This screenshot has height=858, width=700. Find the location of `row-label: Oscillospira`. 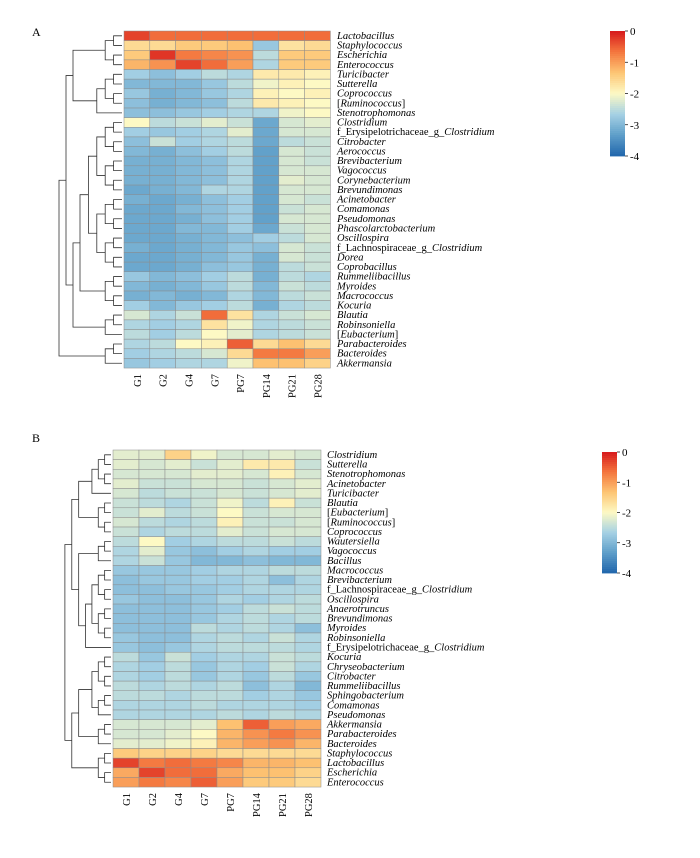

row-label: Oscillospira is located at coordinates (353, 599).